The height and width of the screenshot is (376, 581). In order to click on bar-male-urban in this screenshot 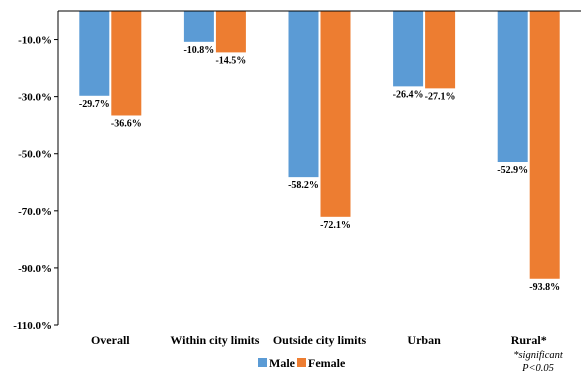, I will do `click(408, 49)`.